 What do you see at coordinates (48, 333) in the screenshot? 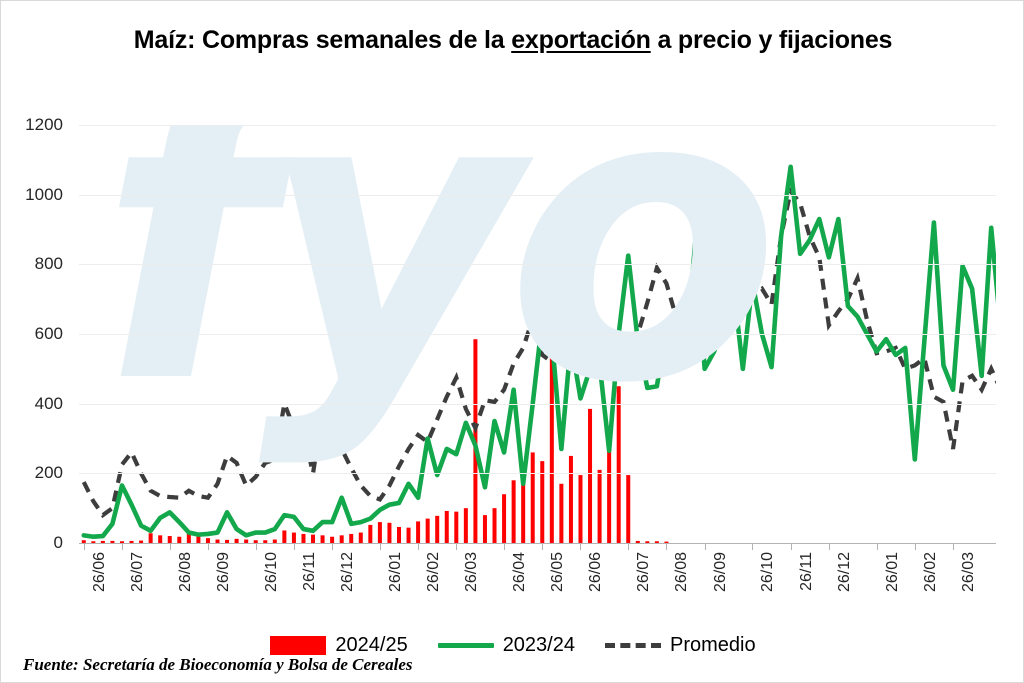
I see `y-tick-label: 600` at bounding box center [48, 333].